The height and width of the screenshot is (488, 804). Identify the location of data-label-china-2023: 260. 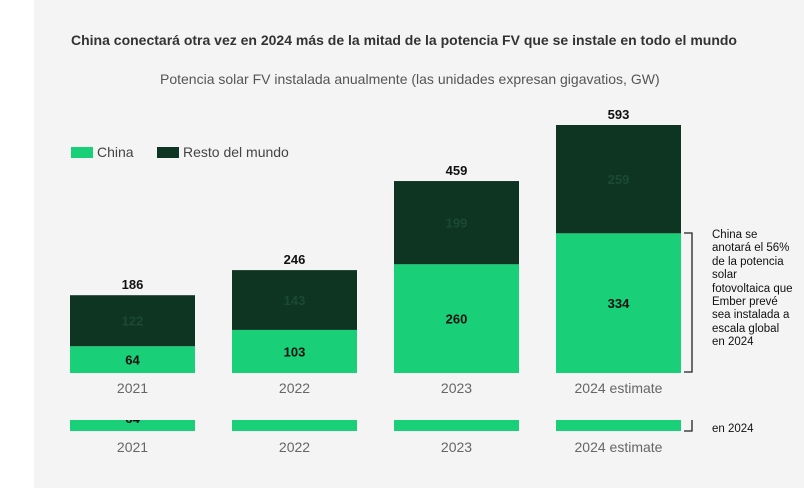
(457, 319).